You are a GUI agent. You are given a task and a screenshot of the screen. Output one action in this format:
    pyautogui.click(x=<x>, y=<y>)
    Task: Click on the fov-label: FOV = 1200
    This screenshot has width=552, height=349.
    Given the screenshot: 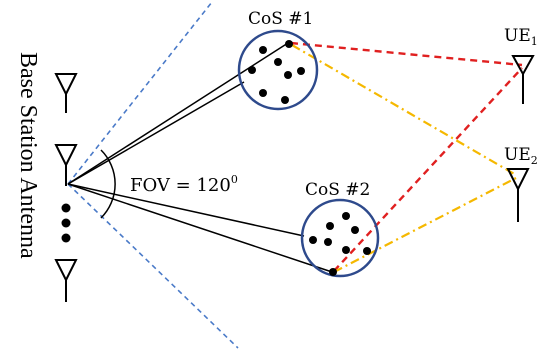 What is the action you would take?
    pyautogui.click(x=184, y=184)
    